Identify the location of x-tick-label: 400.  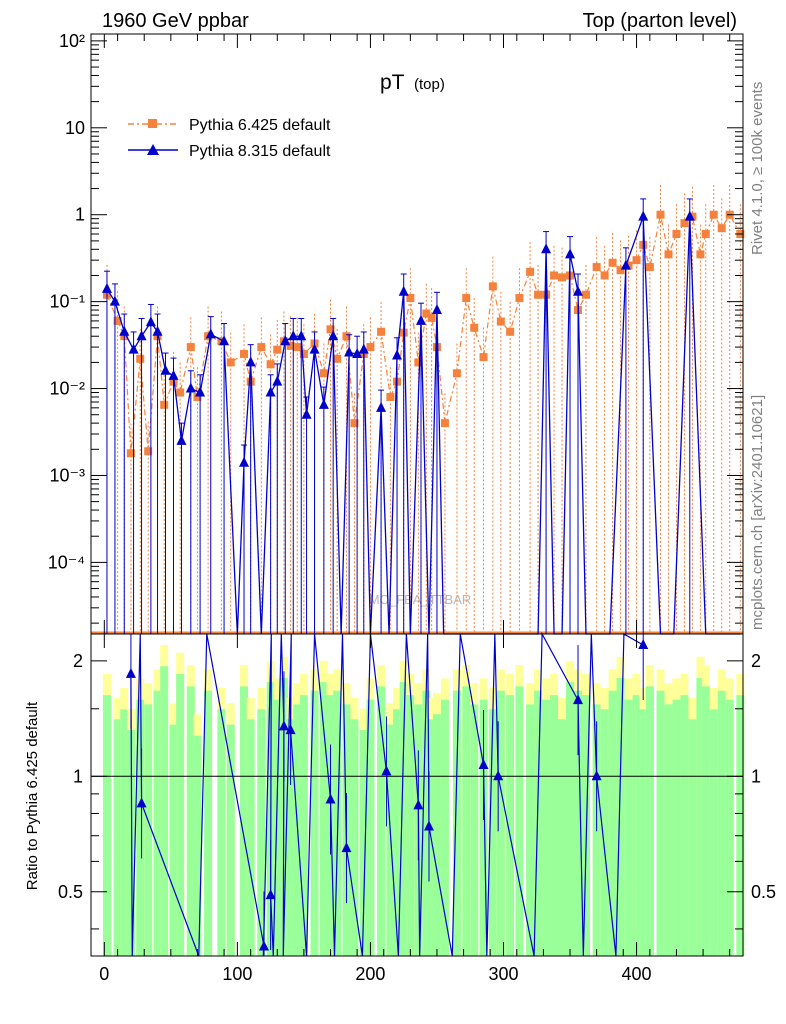
(637, 974).